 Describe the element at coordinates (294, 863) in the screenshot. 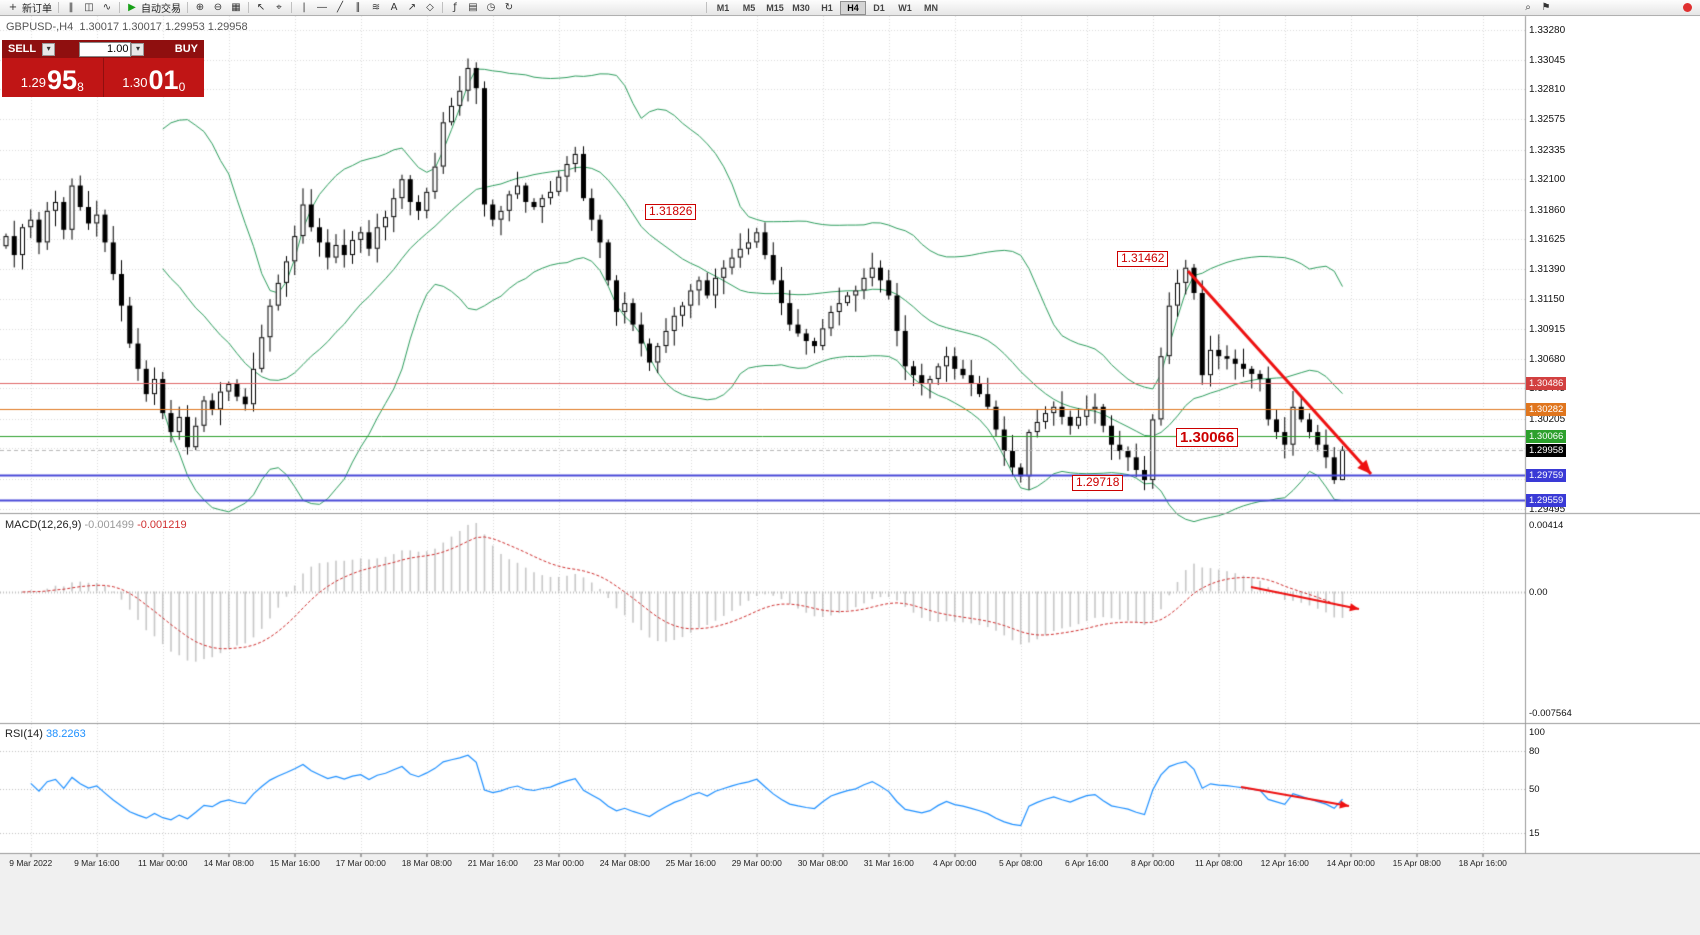

I see `time-axis-label: 15 Mar 16:00` at that location.